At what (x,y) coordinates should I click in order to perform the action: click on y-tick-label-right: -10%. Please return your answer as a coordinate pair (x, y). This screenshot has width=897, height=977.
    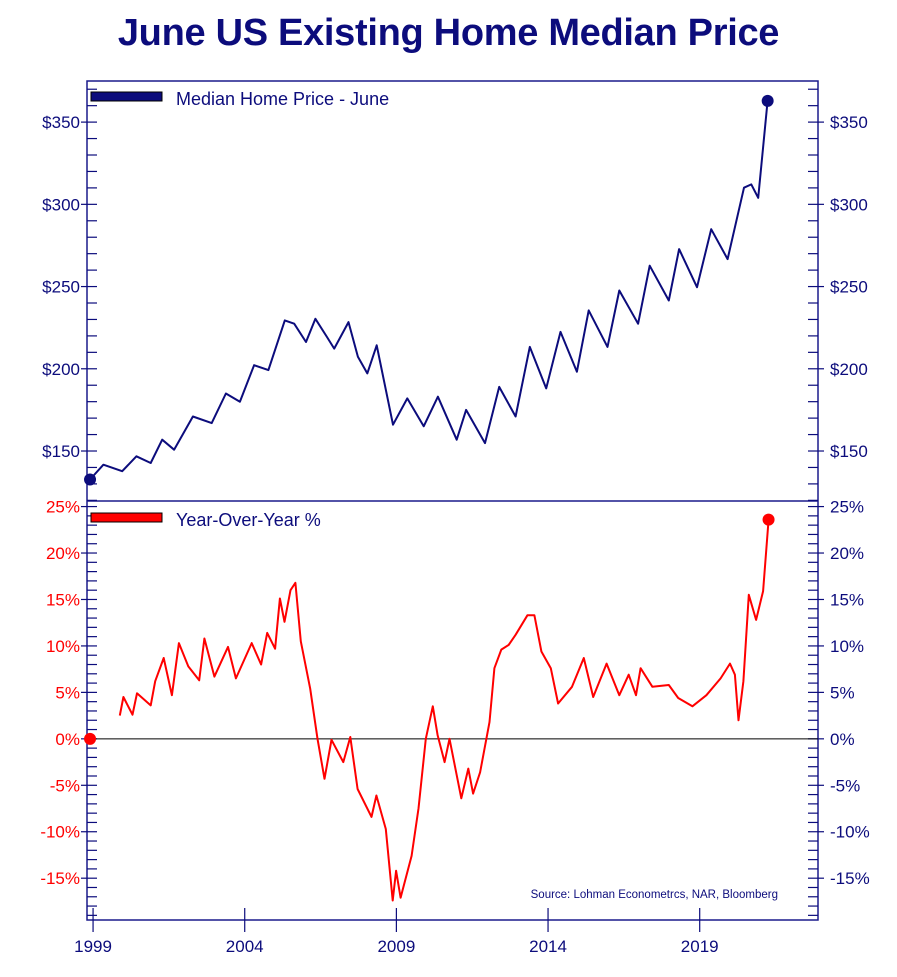
    Looking at the image, I should click on (850, 832).